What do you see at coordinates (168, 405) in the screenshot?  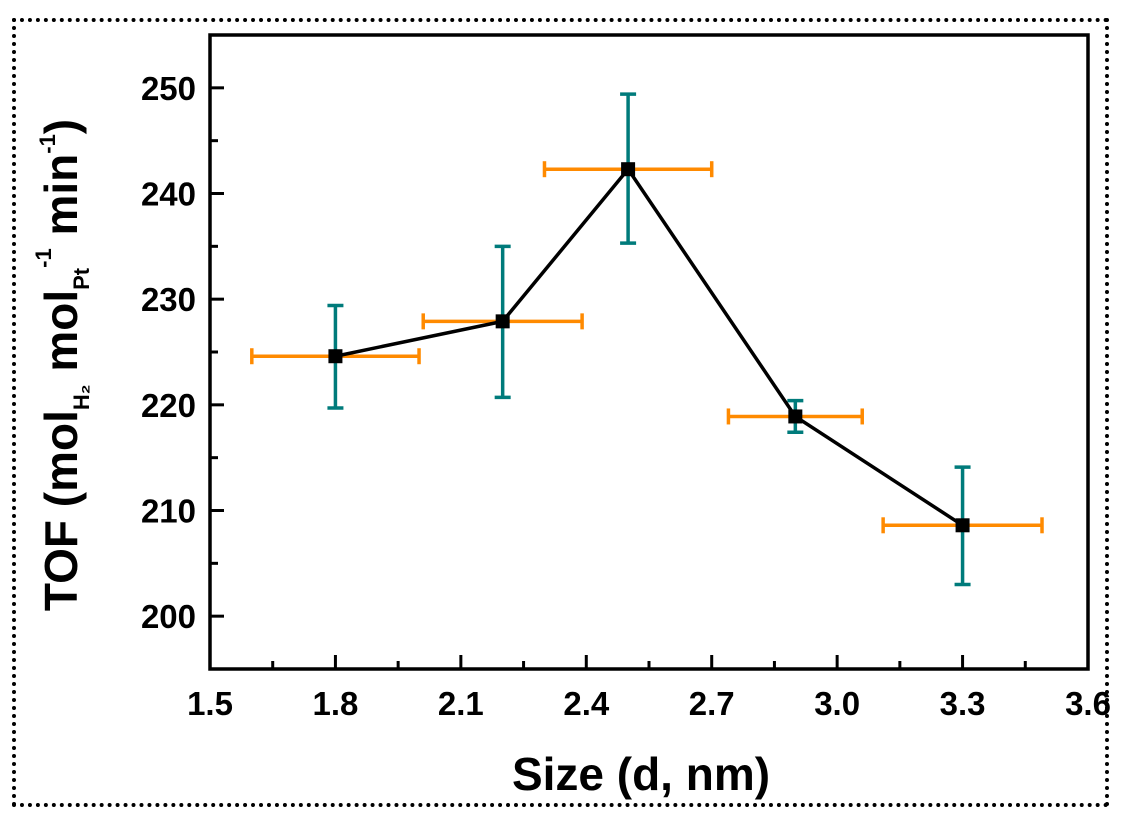 I see `y-tick-label: 220` at bounding box center [168, 405].